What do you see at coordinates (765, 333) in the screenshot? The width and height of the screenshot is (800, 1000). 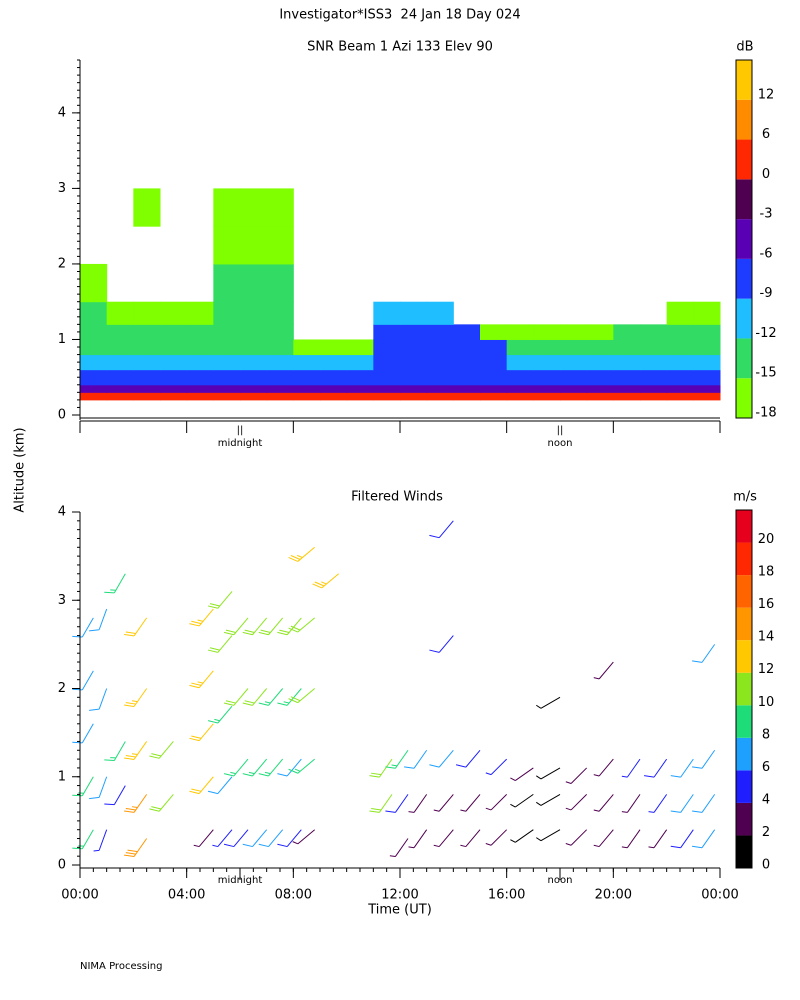 I see `colorbar-label: -12` at bounding box center [765, 333].